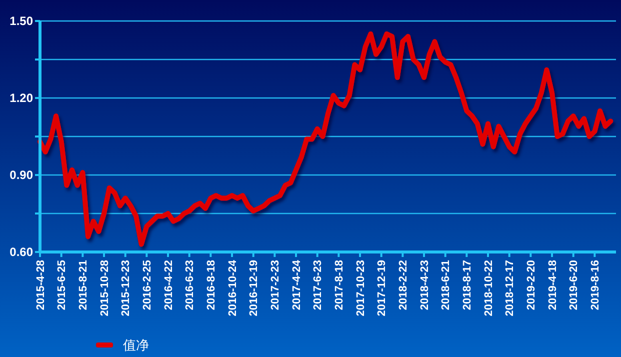 The width and height of the screenshot is (621, 357). Describe the element at coordinates (296, 284) in the screenshot. I see `x-tick-label: 2017-4-24` at that location.